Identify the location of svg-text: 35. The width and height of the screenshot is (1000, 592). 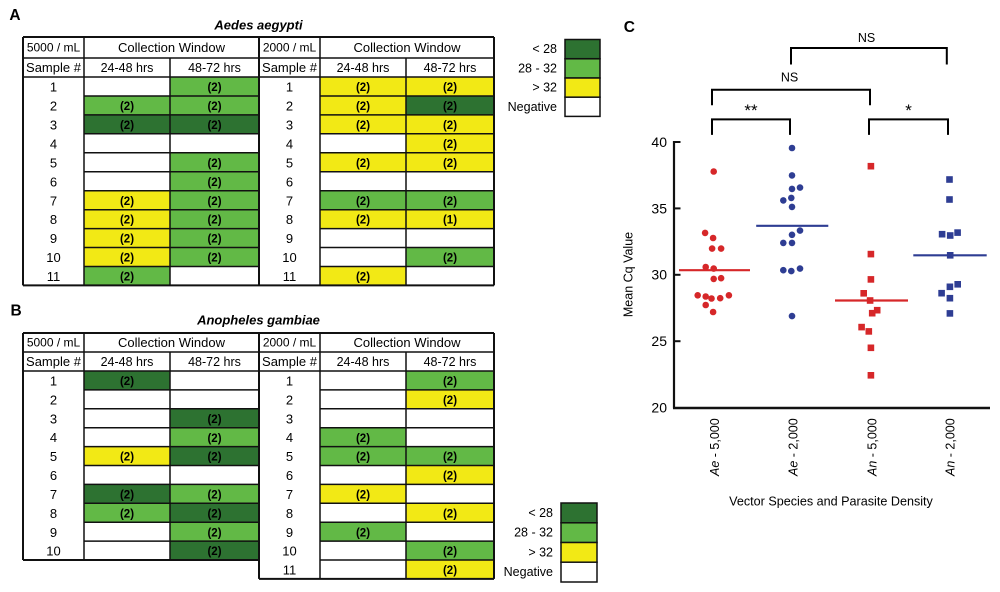
(659, 208).